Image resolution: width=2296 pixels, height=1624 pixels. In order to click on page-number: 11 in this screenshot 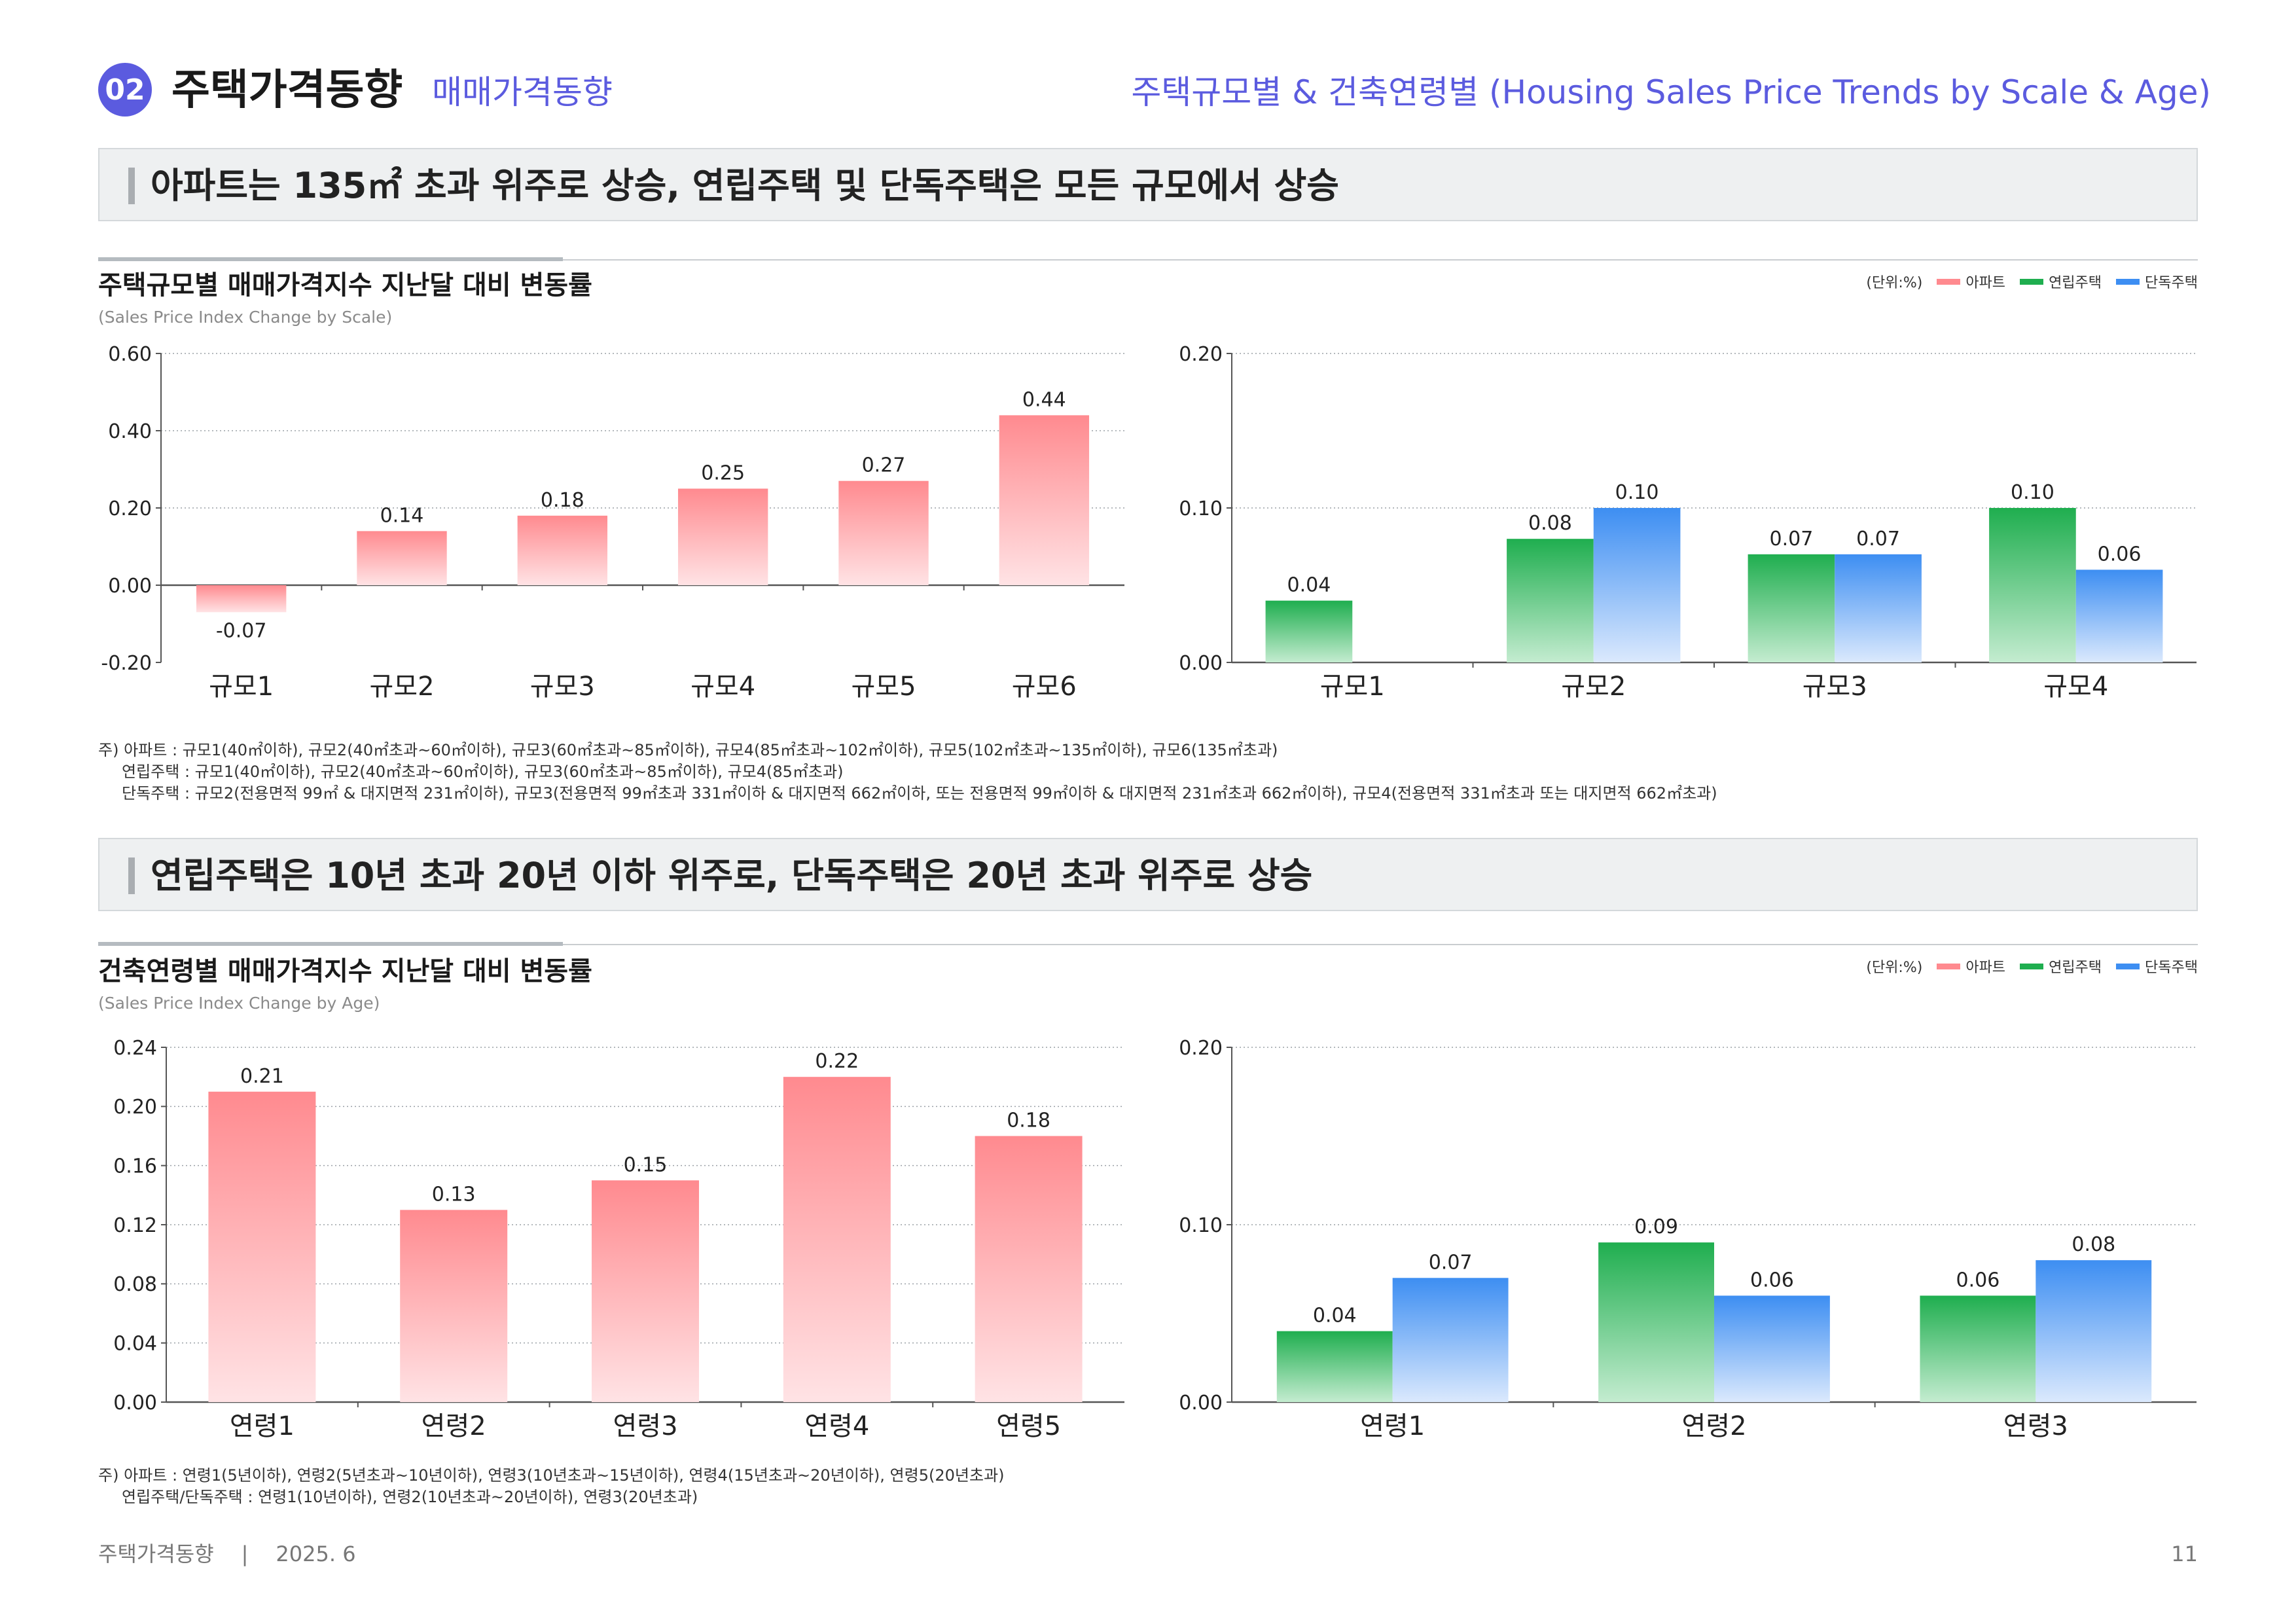, I will do `click(2184, 1554)`.